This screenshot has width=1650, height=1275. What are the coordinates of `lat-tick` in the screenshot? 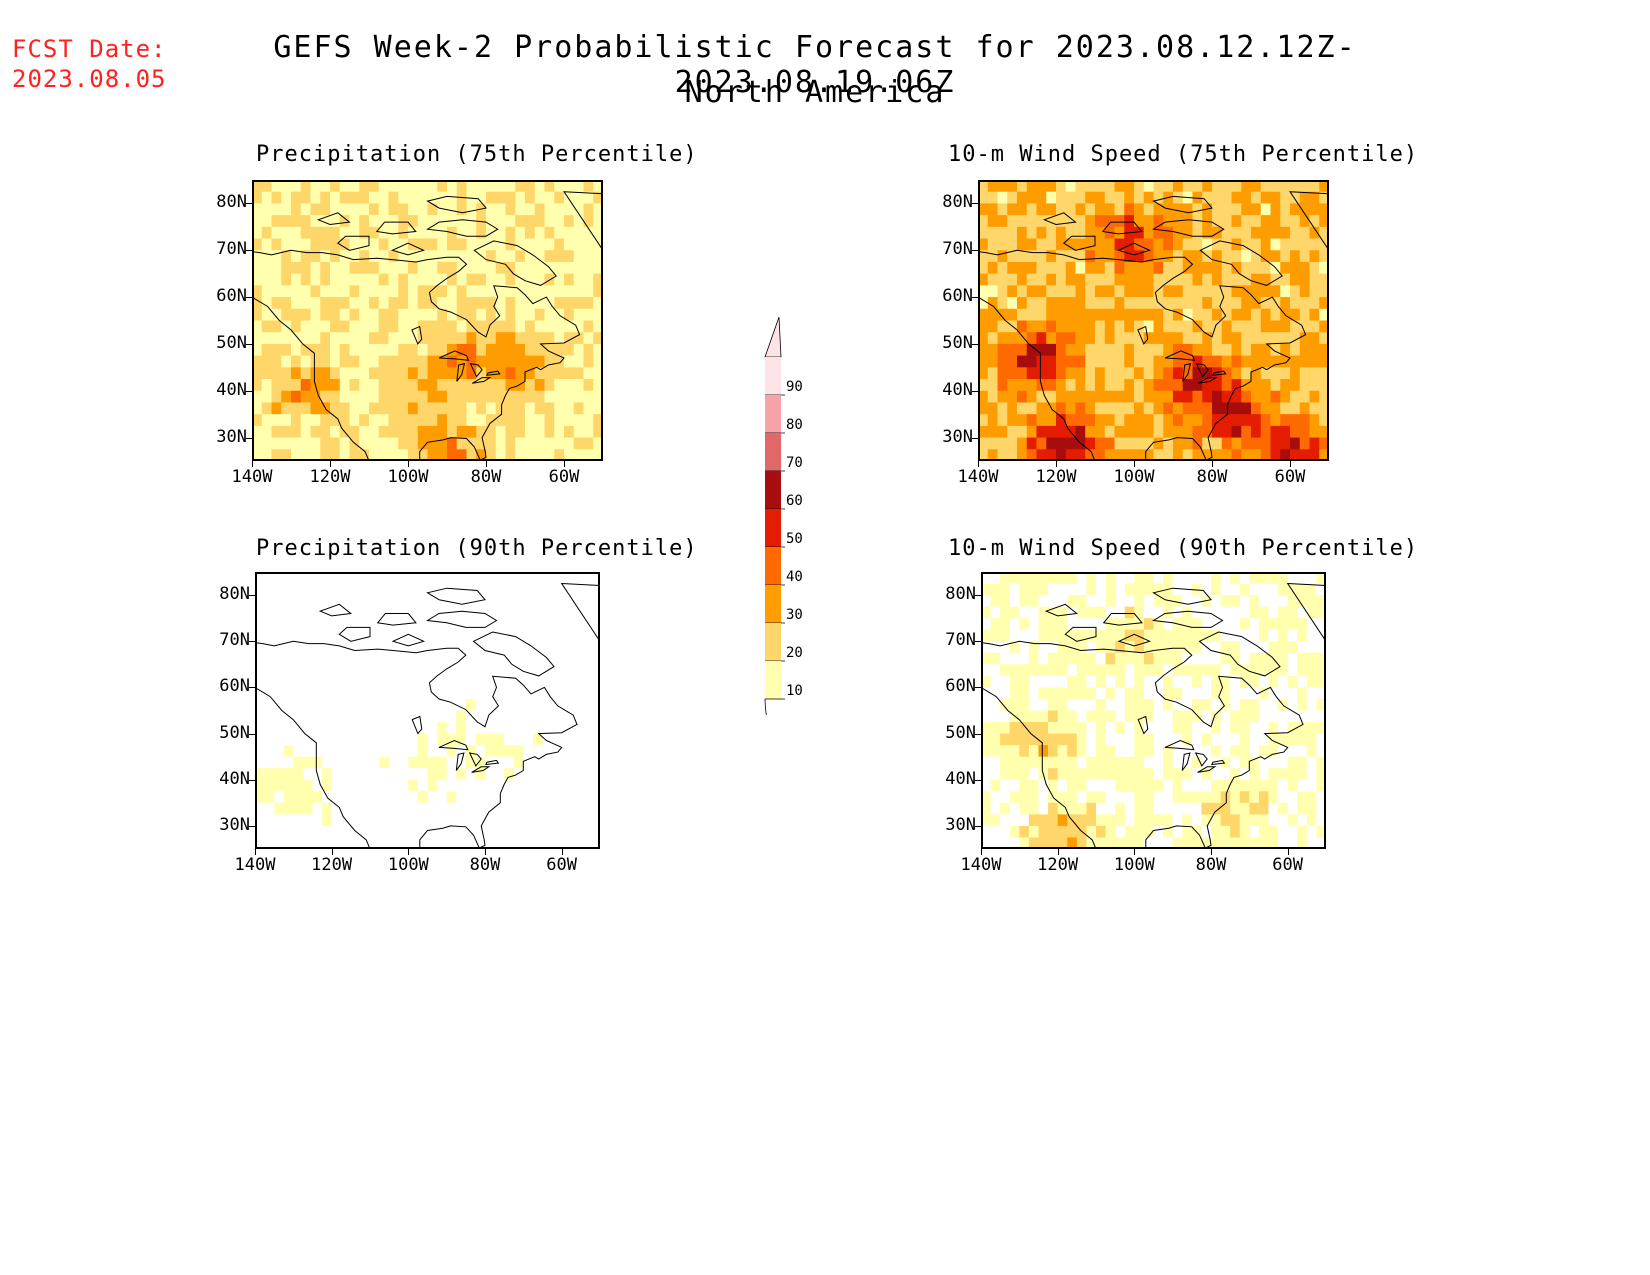 It's located at (978, 688).